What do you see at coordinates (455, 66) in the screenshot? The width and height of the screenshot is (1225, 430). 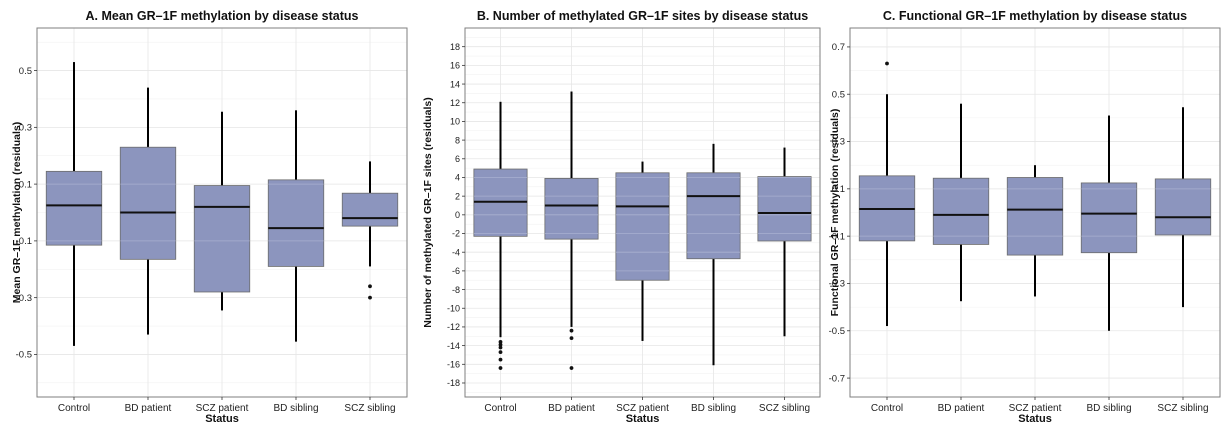 I see `y-tick-label: 16` at bounding box center [455, 66].